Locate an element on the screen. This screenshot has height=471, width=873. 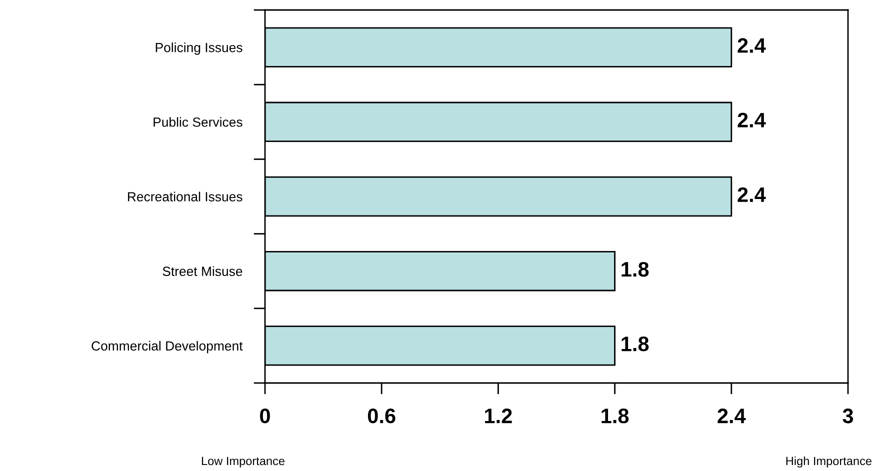
x-tick-label: 2.4 is located at coordinates (732, 416).